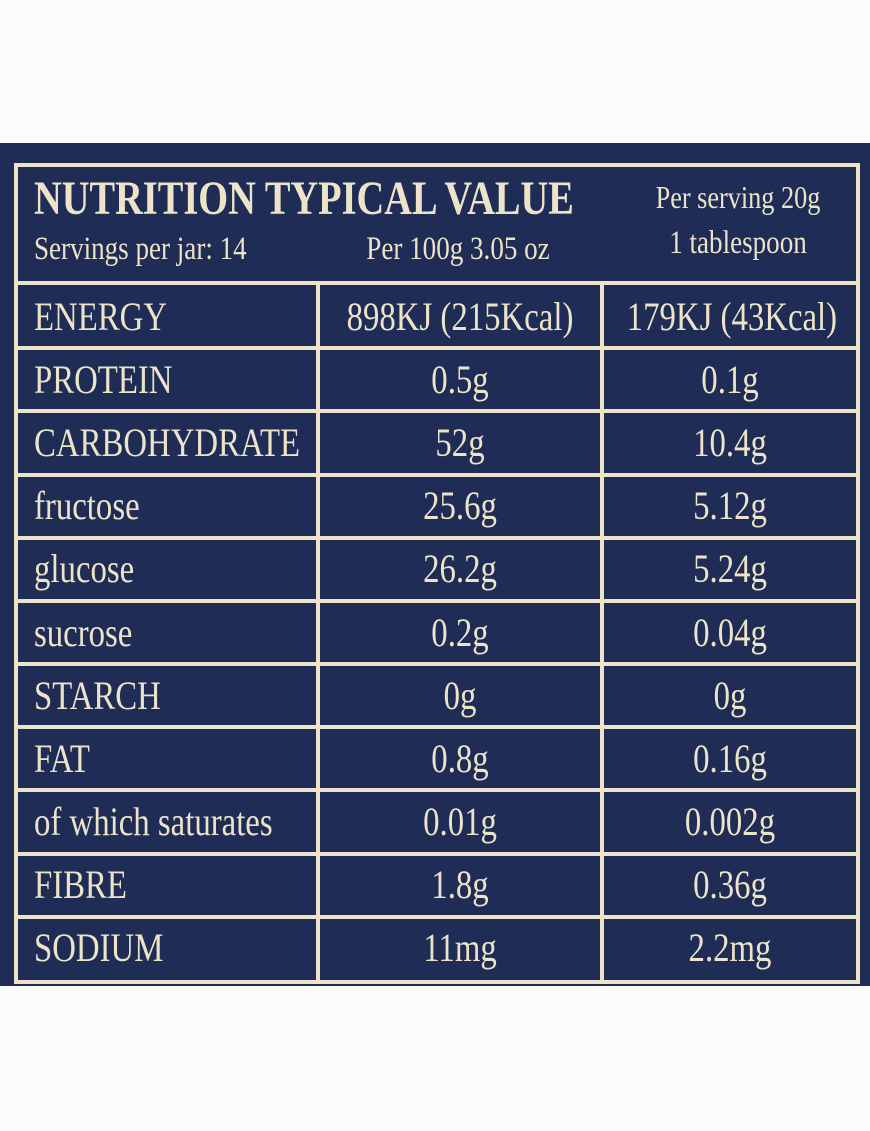 The height and width of the screenshot is (1131, 870). What do you see at coordinates (460, 569) in the screenshot?
I see `per-100g-value: 26.2g` at bounding box center [460, 569].